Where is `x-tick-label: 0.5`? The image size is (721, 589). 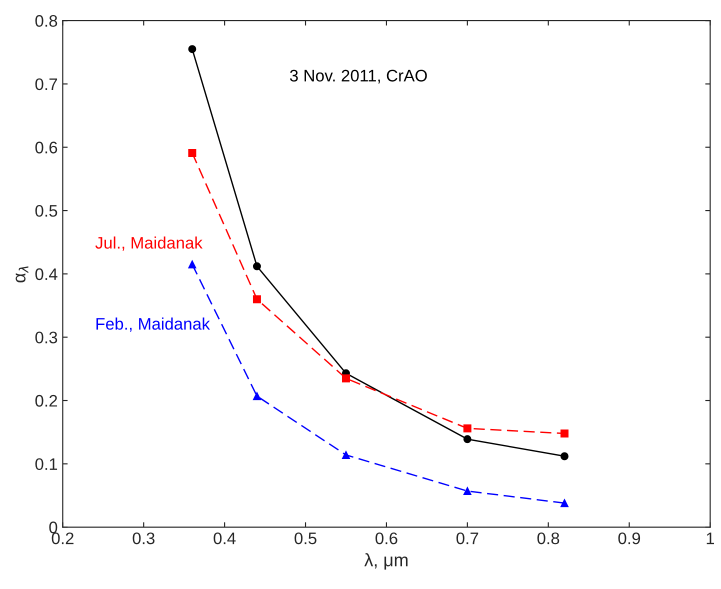
x-tick-label: 0.5 is located at coordinates (305, 538).